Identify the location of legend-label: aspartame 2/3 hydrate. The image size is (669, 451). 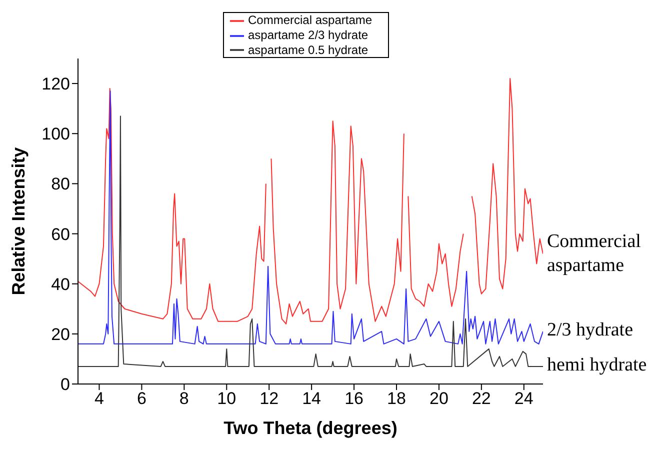
(308, 35).